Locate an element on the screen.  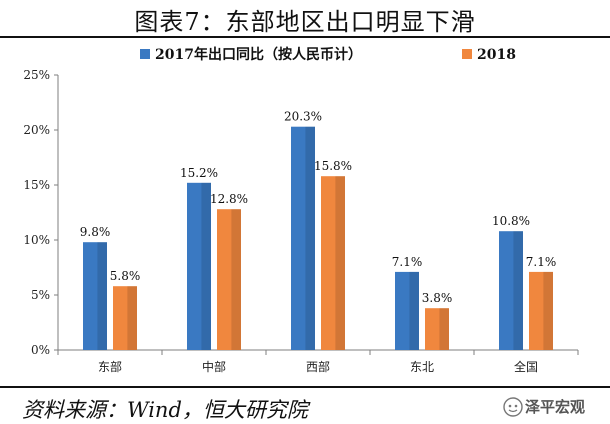
y-tick-label: 15% is located at coordinates (36, 185).